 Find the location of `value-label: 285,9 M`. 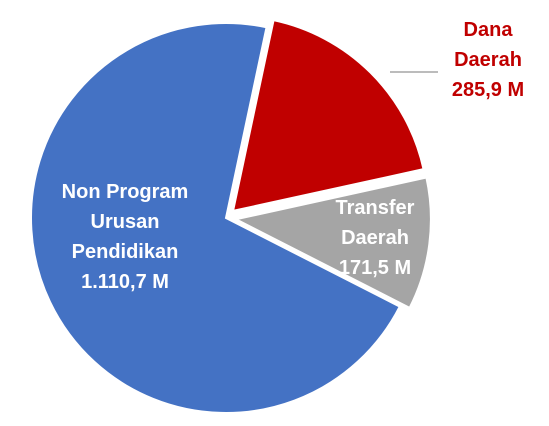

value-label: 285,9 M is located at coordinates (488, 90).